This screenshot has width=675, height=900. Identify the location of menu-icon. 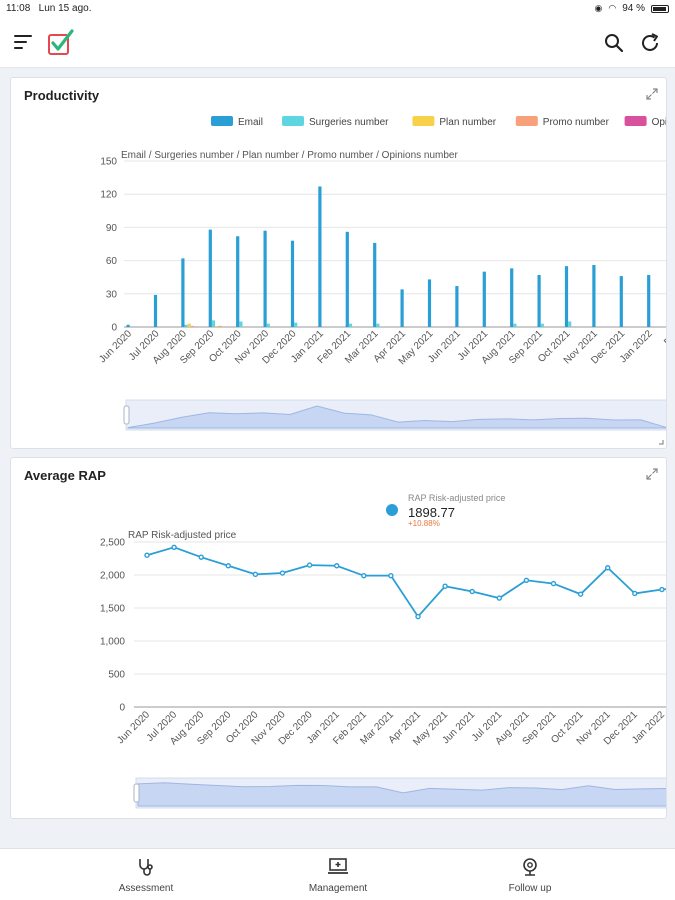
(23, 43).